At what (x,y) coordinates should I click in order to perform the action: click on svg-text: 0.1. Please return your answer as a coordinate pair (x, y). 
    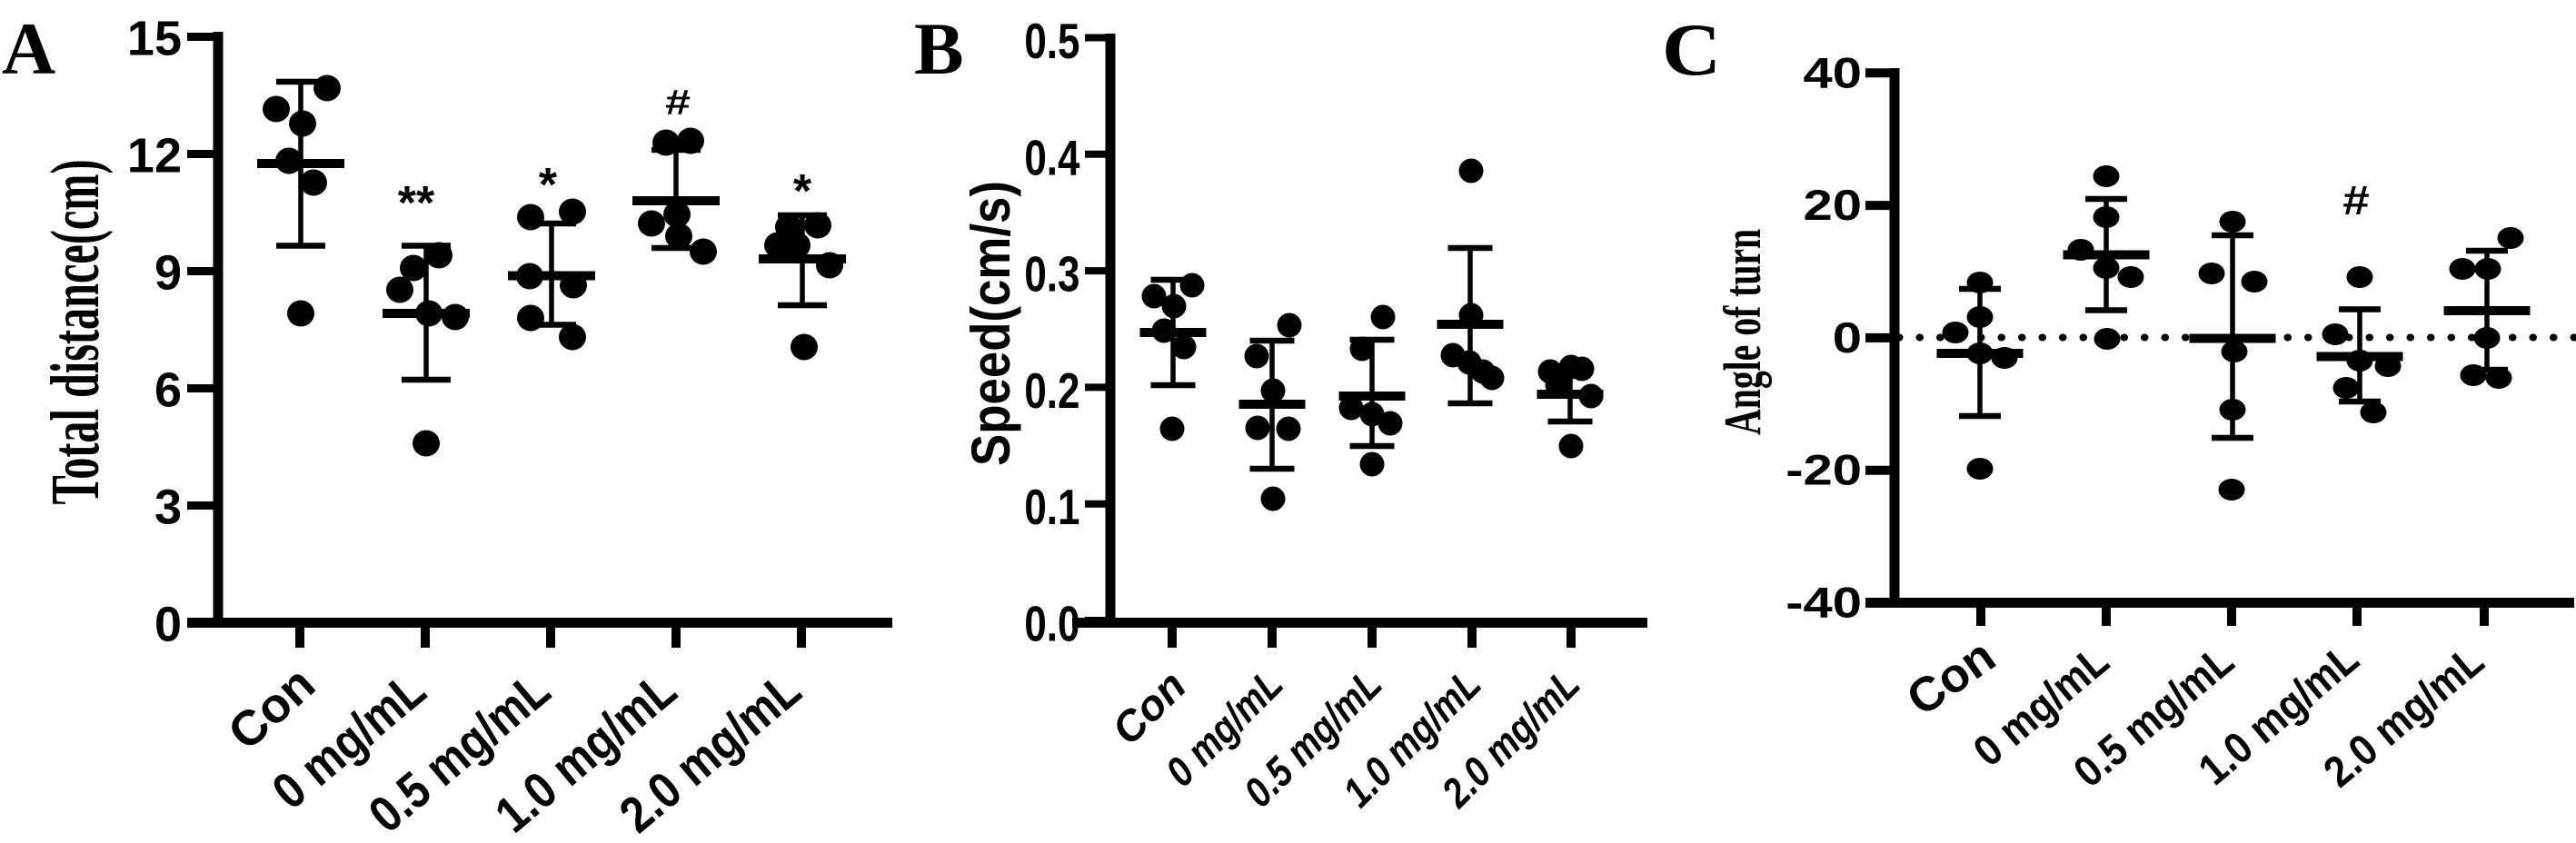
    Looking at the image, I should click on (1052, 508).